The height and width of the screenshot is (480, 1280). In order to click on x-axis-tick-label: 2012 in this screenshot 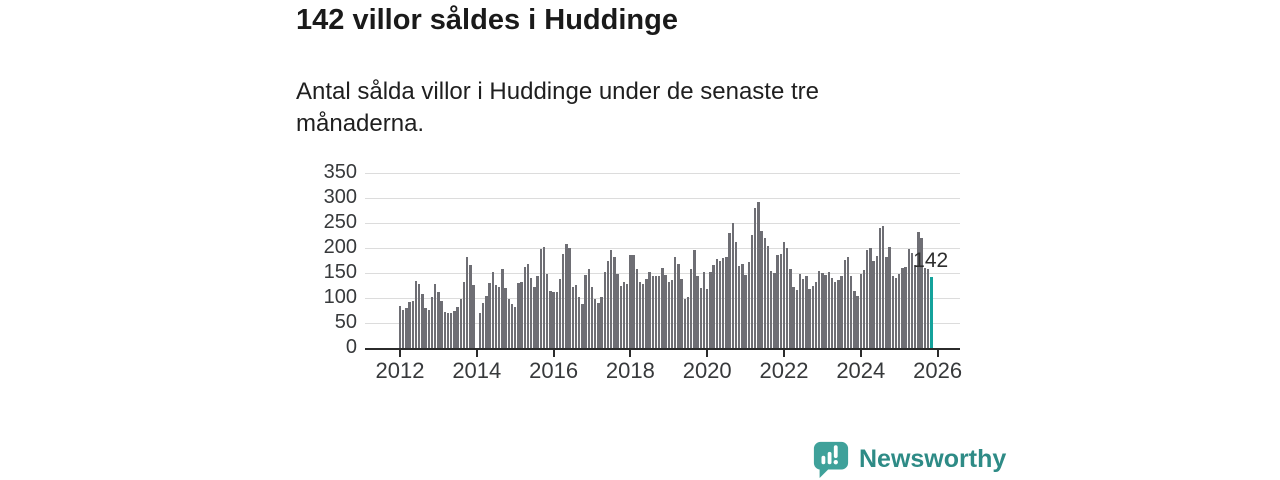, I will do `click(400, 370)`.